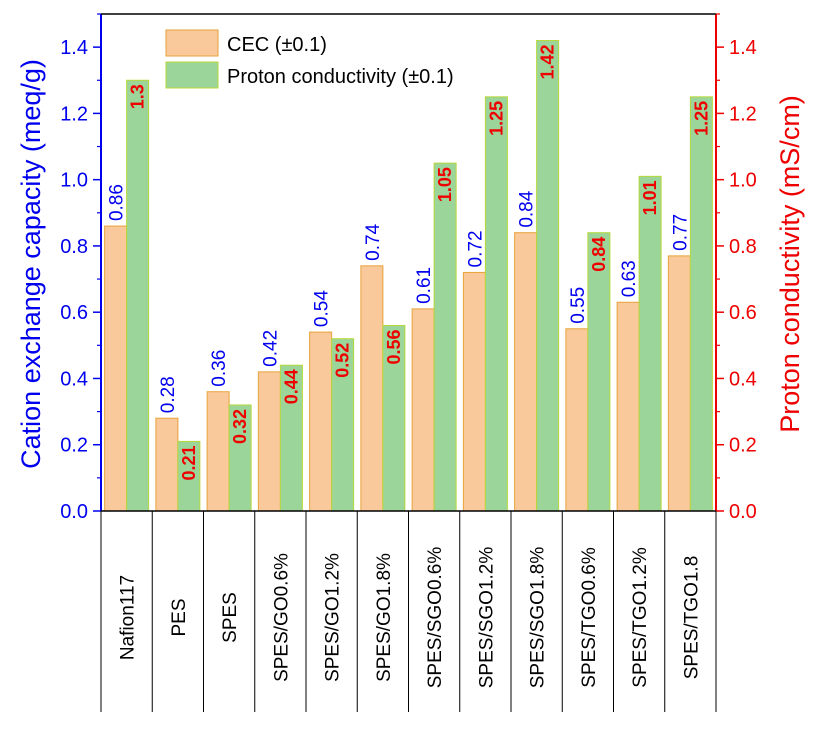 The width and height of the screenshot is (813, 735). Describe the element at coordinates (240, 426) in the screenshot. I see `data-label-proton-conductivity: 0.32` at that location.